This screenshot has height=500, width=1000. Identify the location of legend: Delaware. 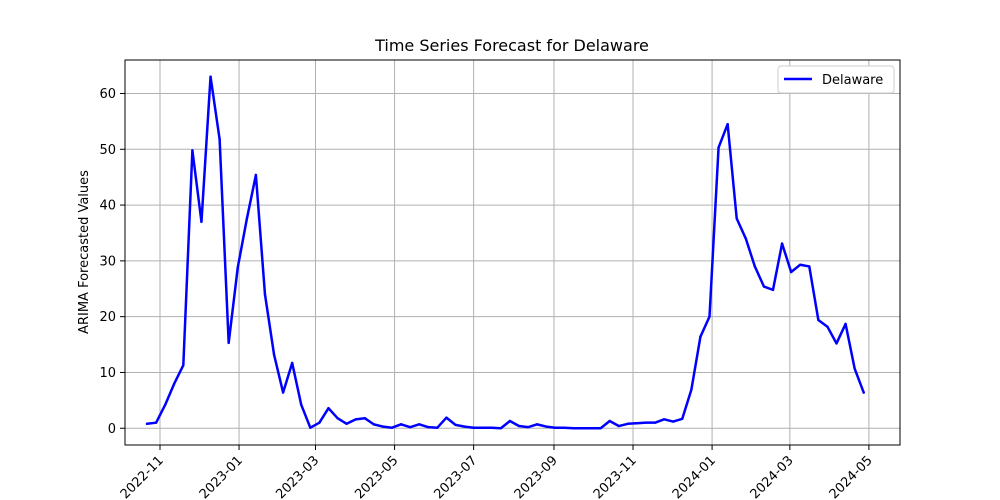
(836, 79).